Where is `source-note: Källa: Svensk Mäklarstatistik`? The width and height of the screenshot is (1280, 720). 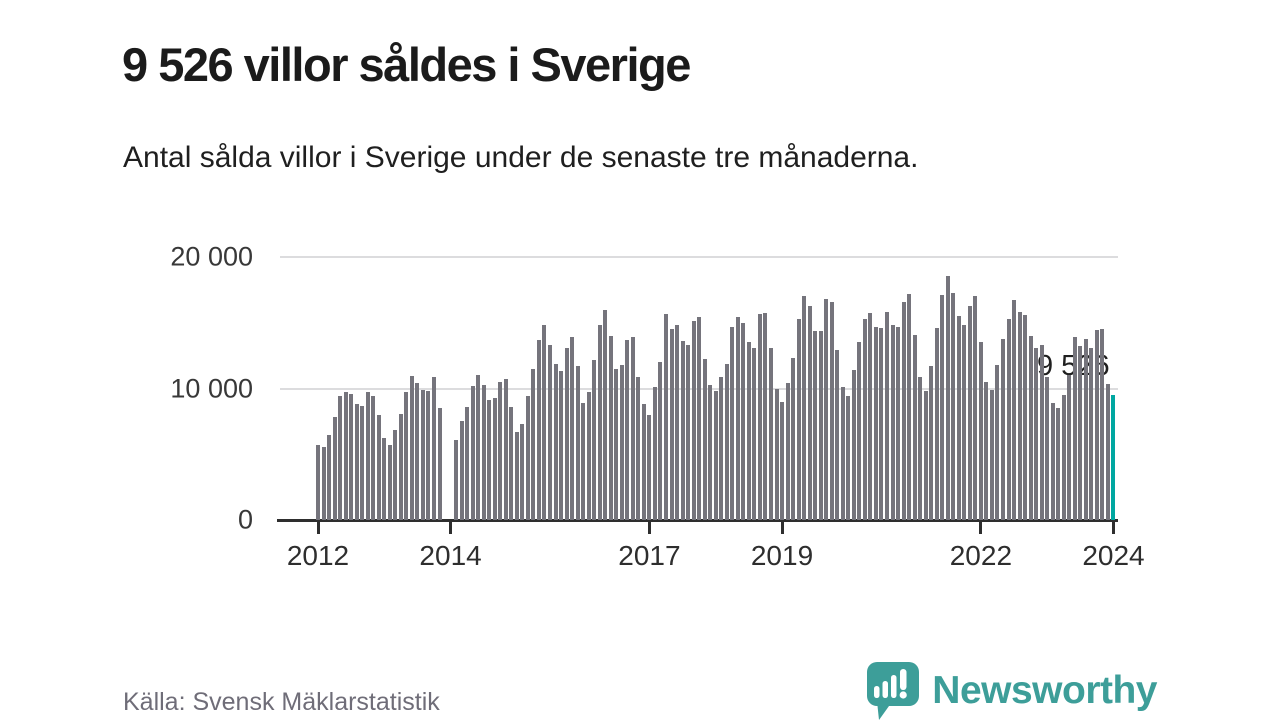 source-note: Källa: Svensk Mäklarstatistik is located at coordinates (281, 702).